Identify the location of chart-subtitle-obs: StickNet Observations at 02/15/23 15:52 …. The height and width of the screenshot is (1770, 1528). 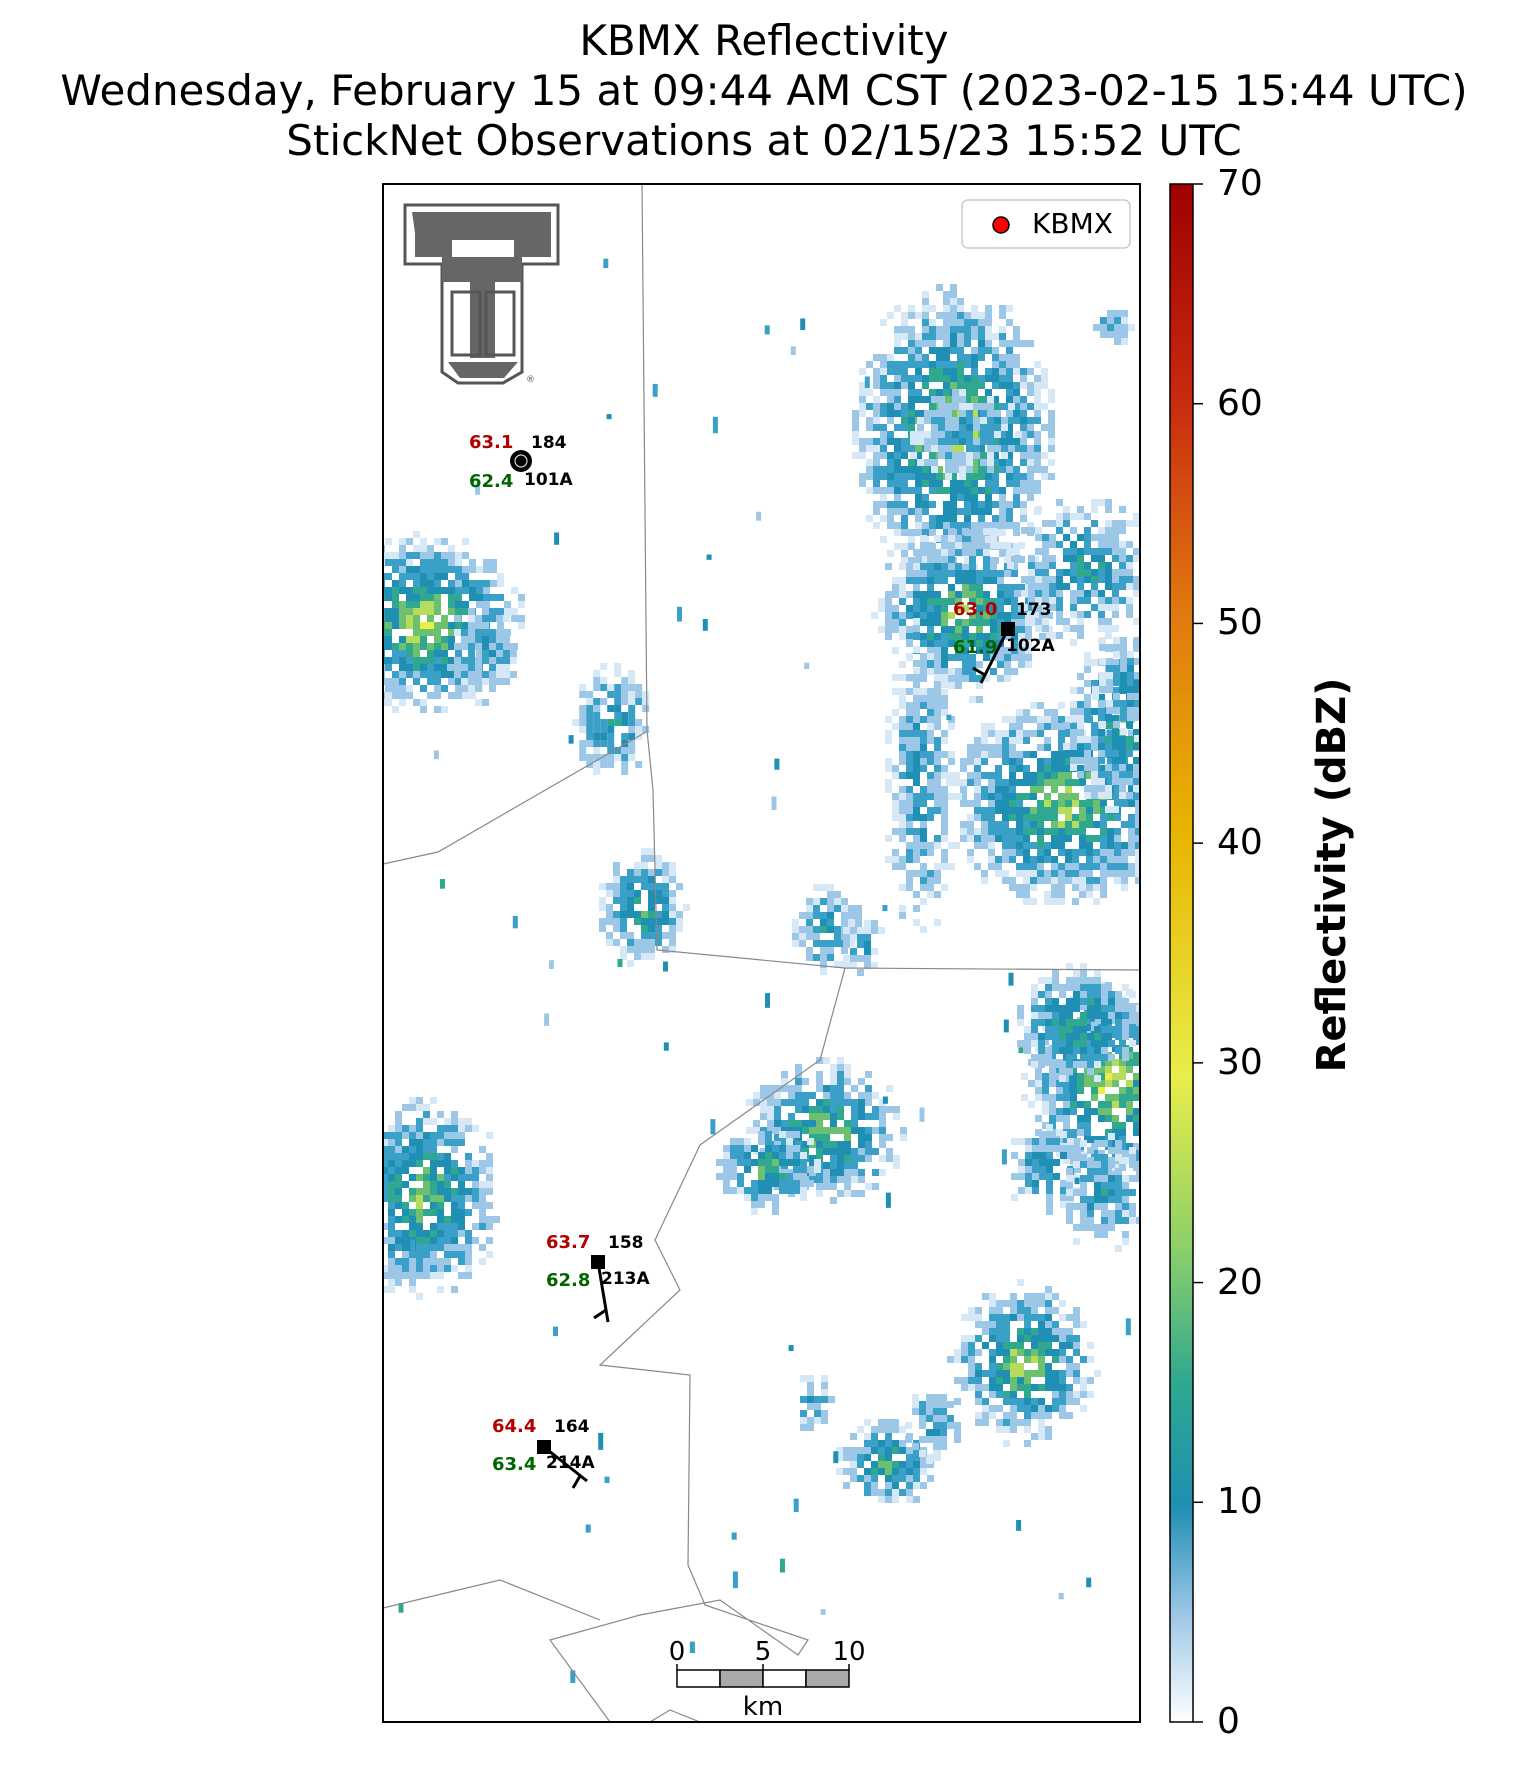
(764, 140).